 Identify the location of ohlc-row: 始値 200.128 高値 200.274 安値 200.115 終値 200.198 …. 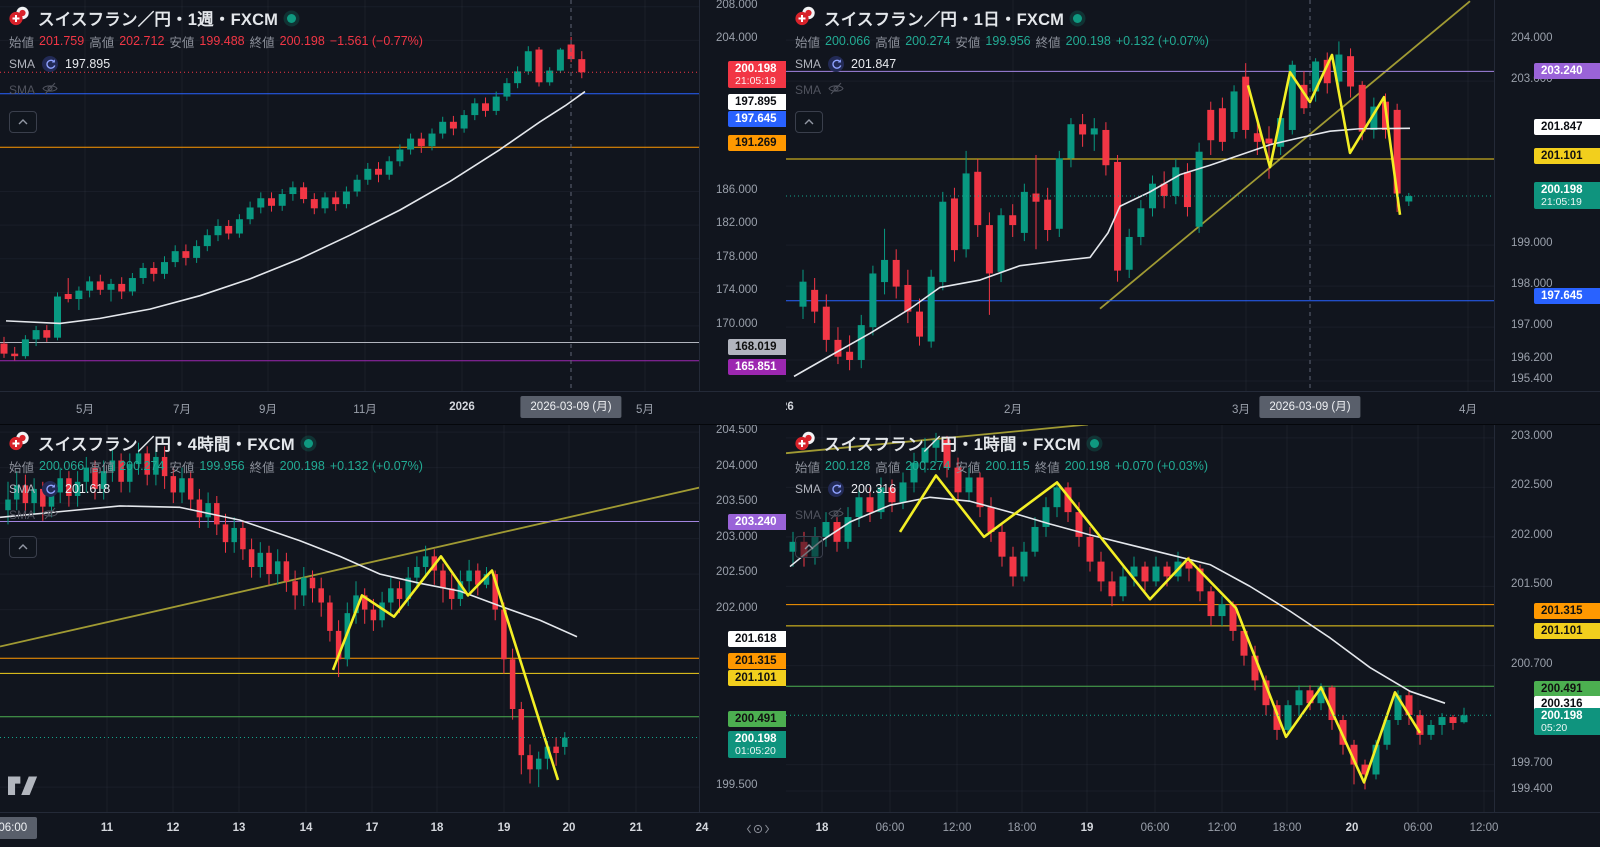
(1002, 467).